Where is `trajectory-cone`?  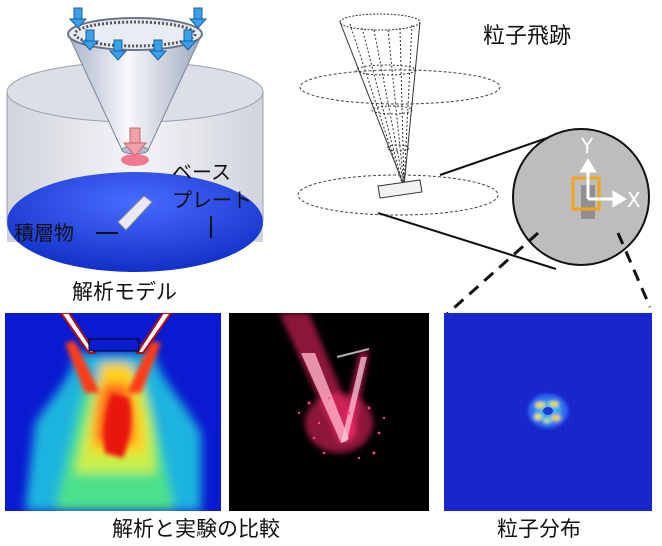 trajectory-cone is located at coordinates (380, 100).